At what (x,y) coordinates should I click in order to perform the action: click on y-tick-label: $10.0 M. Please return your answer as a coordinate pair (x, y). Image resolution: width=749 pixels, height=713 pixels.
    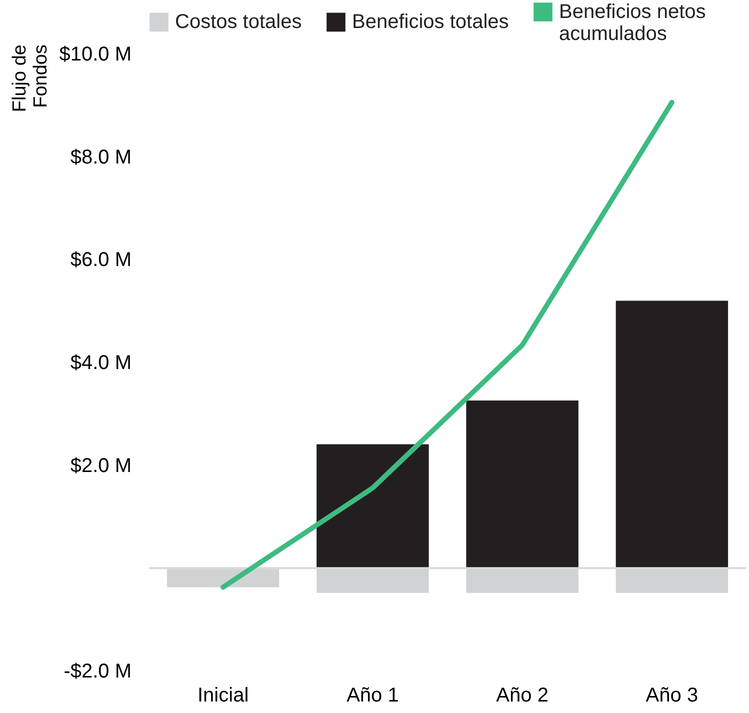
    Looking at the image, I should click on (95, 55).